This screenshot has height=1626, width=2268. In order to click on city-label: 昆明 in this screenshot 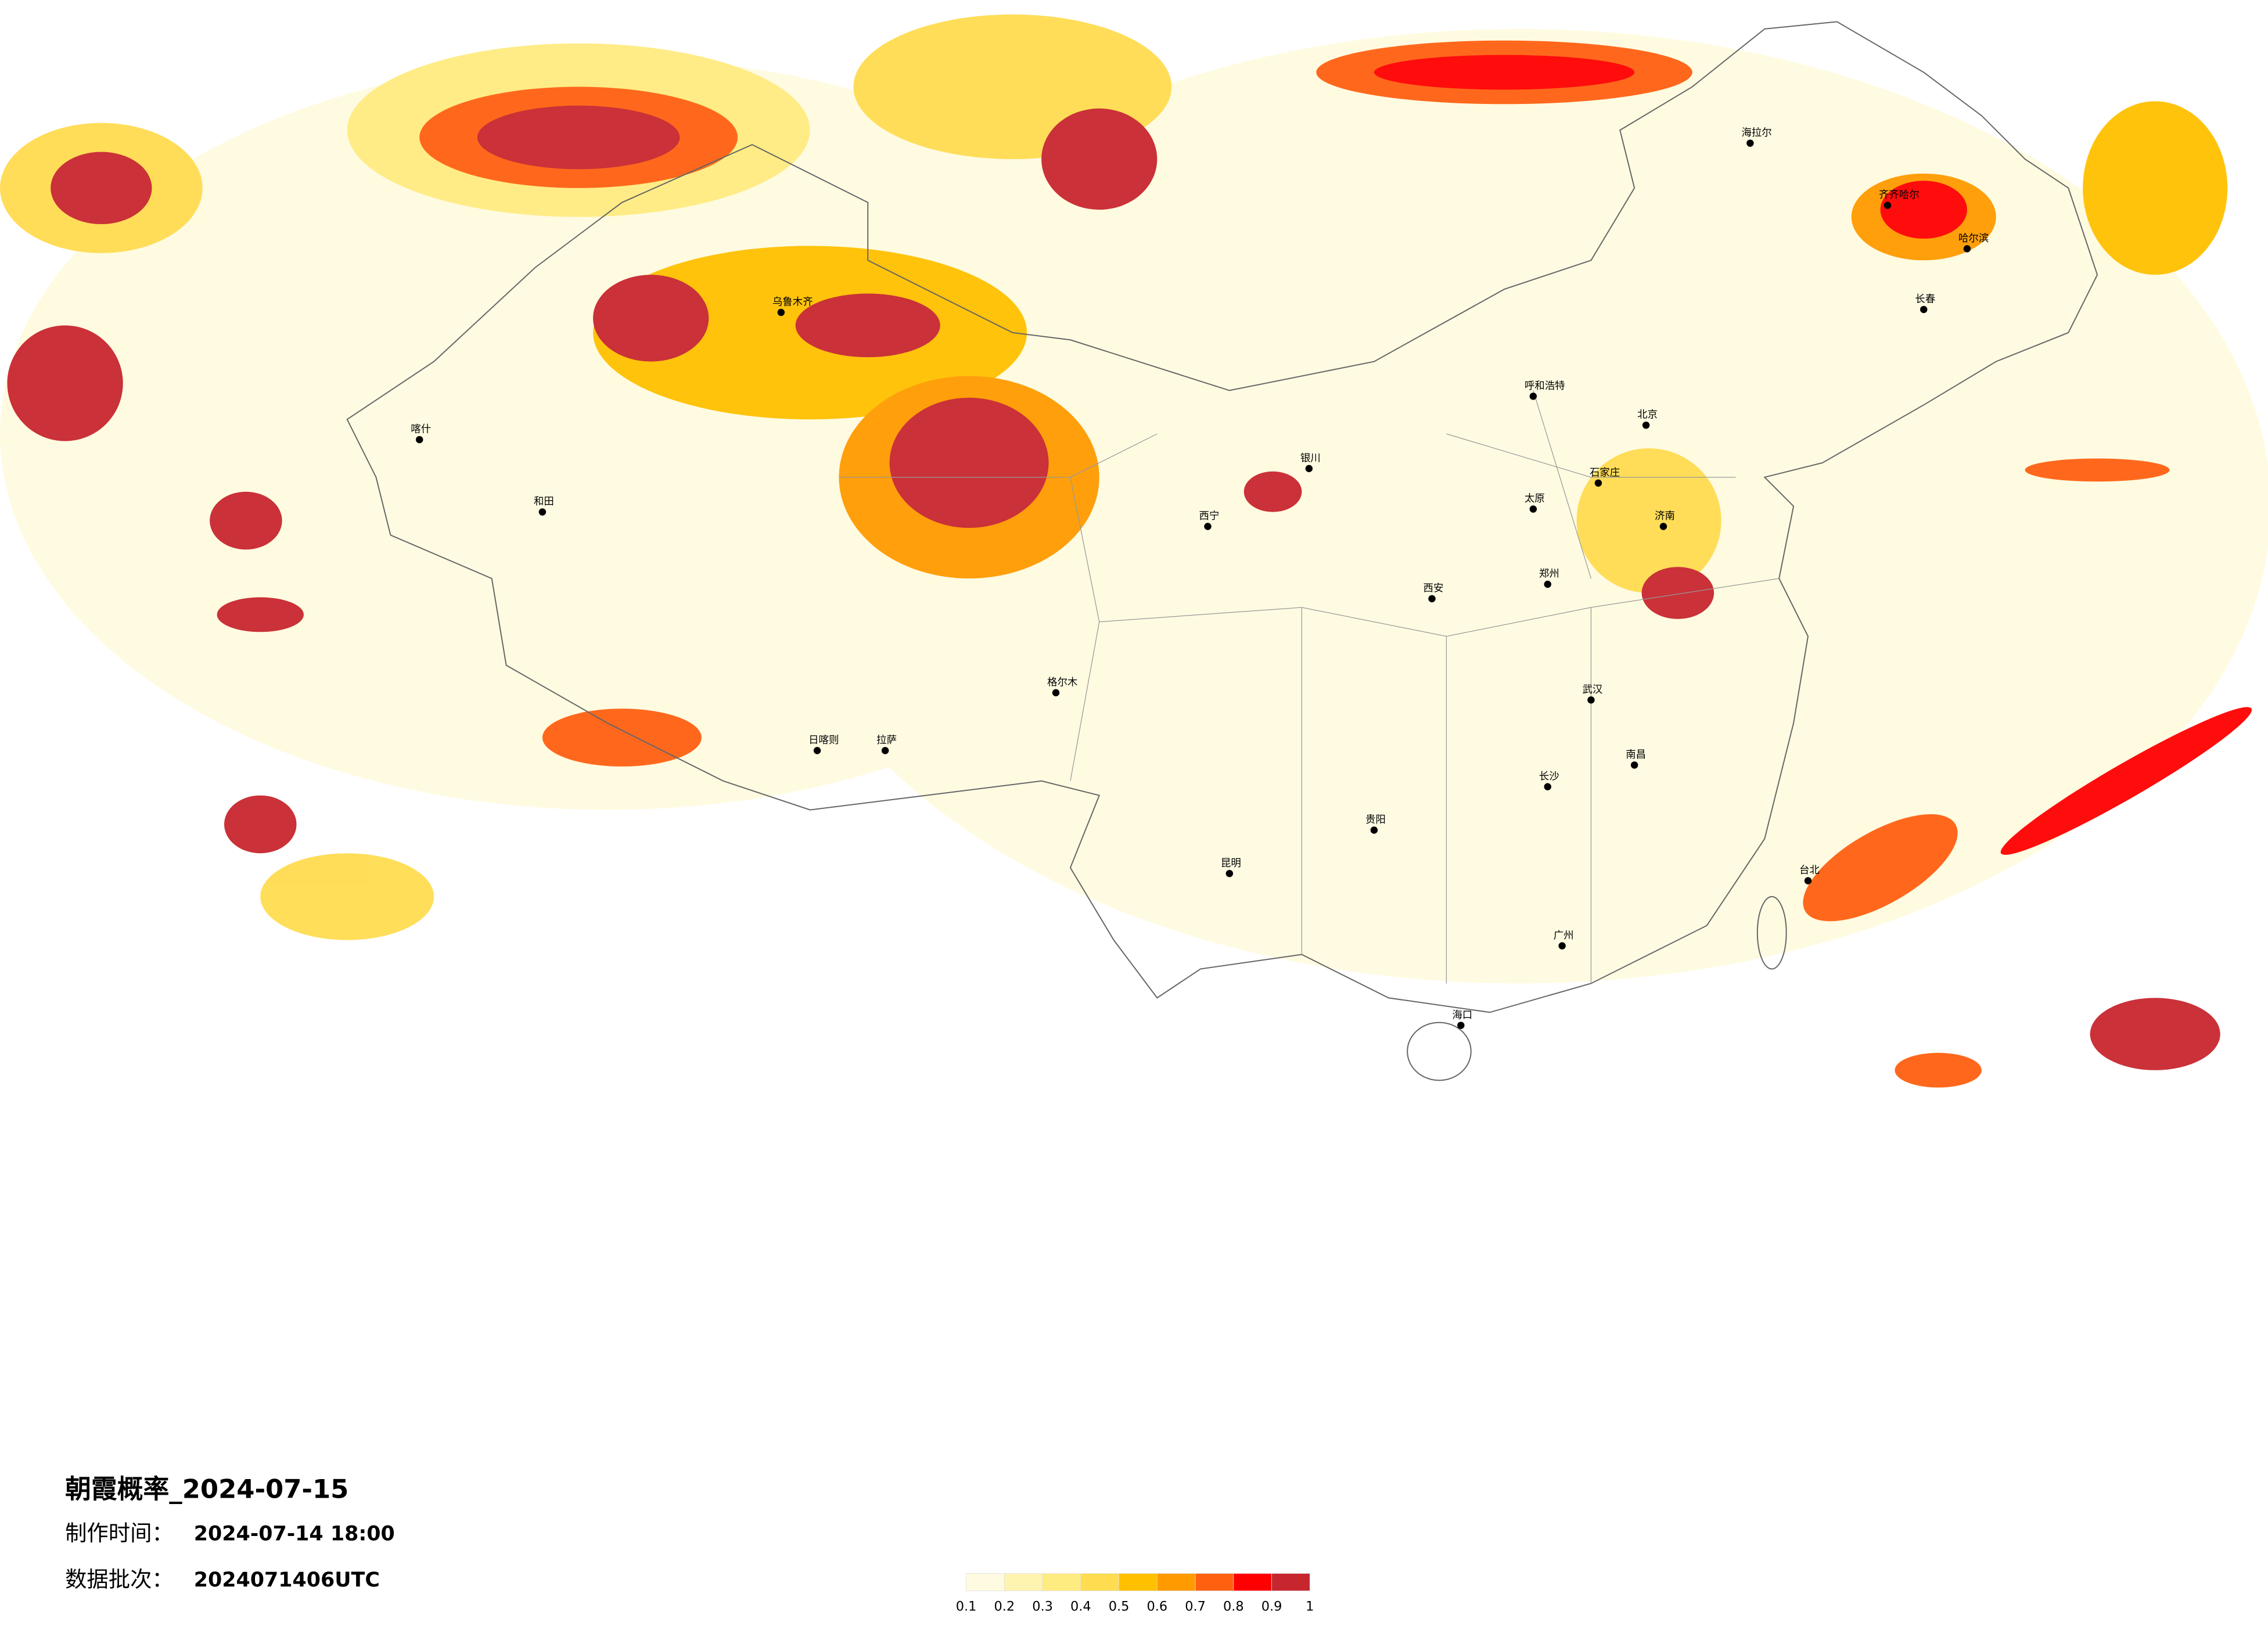, I will do `click(1231, 864)`.